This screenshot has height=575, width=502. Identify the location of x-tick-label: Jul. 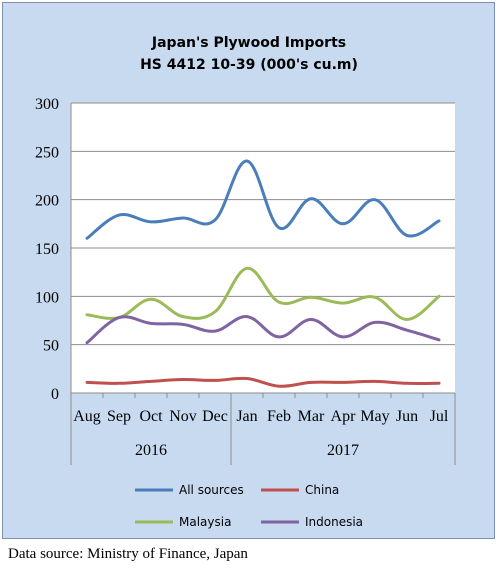
(439, 416).